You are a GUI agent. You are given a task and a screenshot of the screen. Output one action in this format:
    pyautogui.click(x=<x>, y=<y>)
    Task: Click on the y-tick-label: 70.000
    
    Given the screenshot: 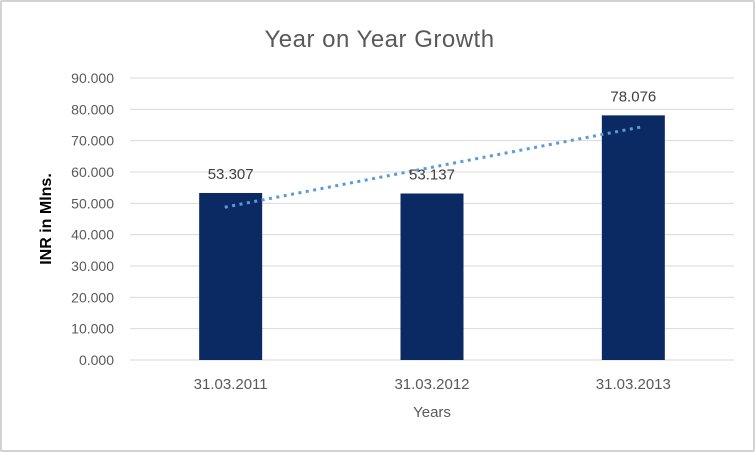 What is the action you would take?
    pyautogui.click(x=92, y=141)
    